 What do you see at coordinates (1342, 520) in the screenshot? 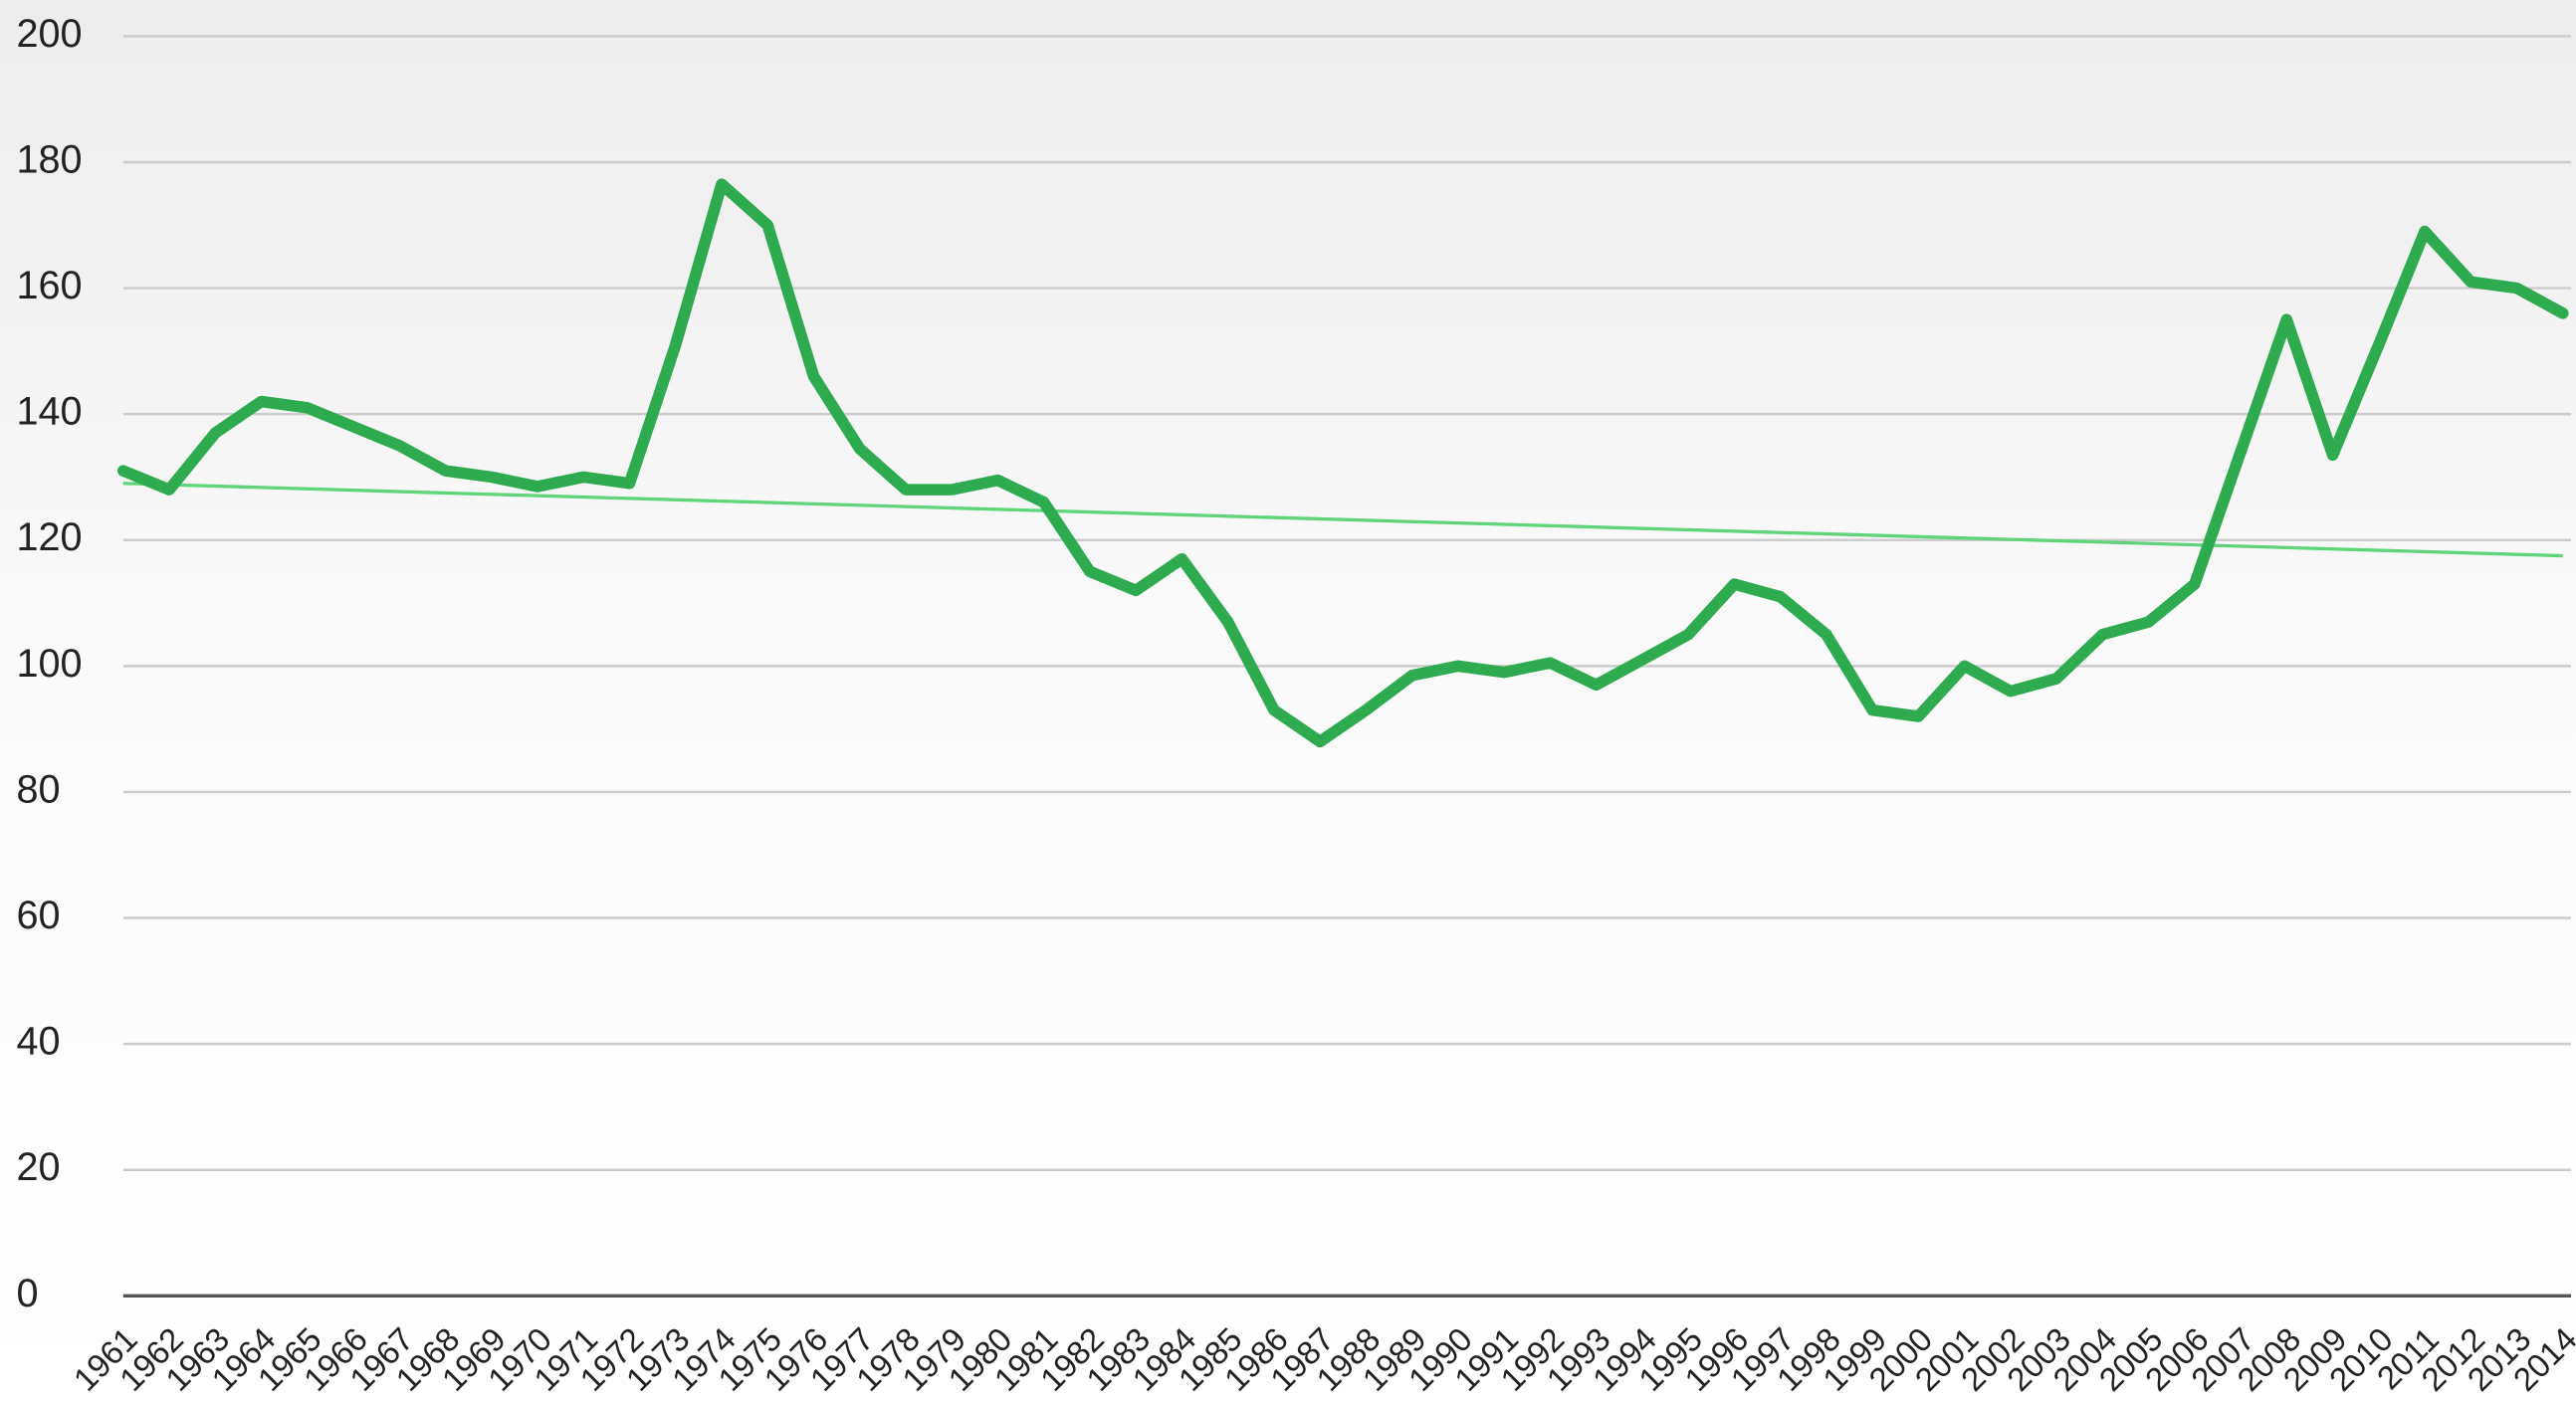
I see `trend-line` at bounding box center [1342, 520].